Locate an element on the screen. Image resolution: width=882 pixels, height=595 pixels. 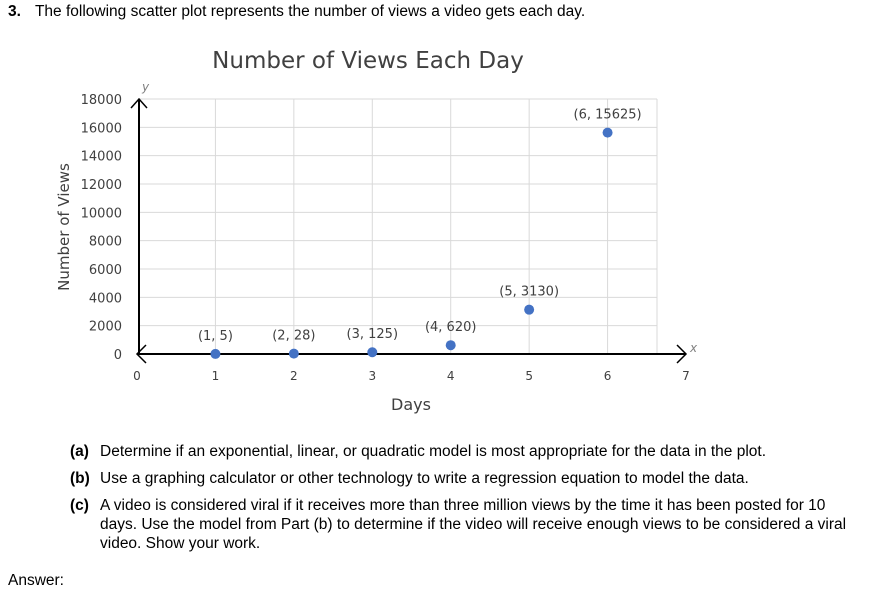
x-tick-label: 5 is located at coordinates (529, 376).